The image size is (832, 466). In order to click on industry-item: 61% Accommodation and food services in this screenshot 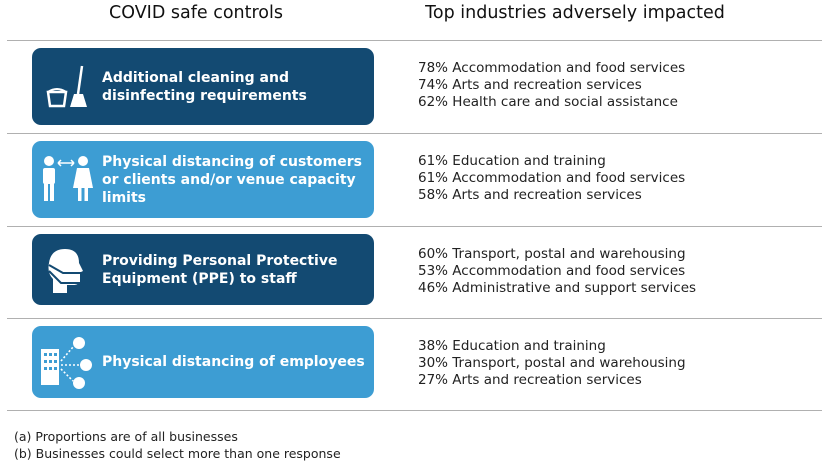, I will do `click(552, 178)`.